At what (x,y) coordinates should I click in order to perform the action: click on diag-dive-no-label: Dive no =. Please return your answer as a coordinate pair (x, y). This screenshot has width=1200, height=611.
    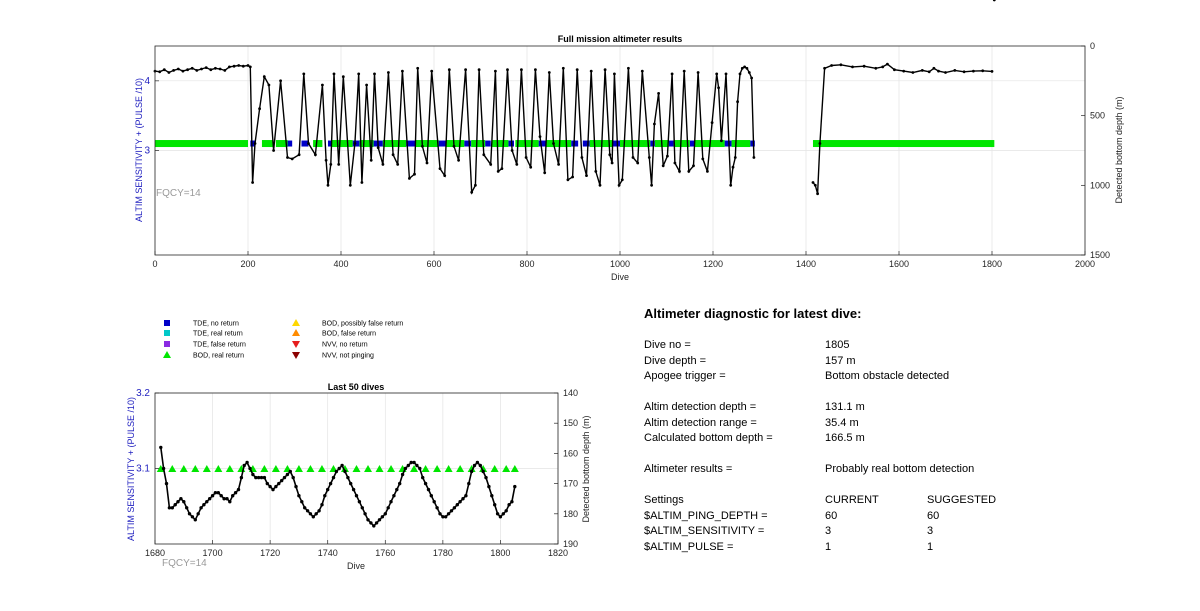
    Looking at the image, I should click on (667, 345).